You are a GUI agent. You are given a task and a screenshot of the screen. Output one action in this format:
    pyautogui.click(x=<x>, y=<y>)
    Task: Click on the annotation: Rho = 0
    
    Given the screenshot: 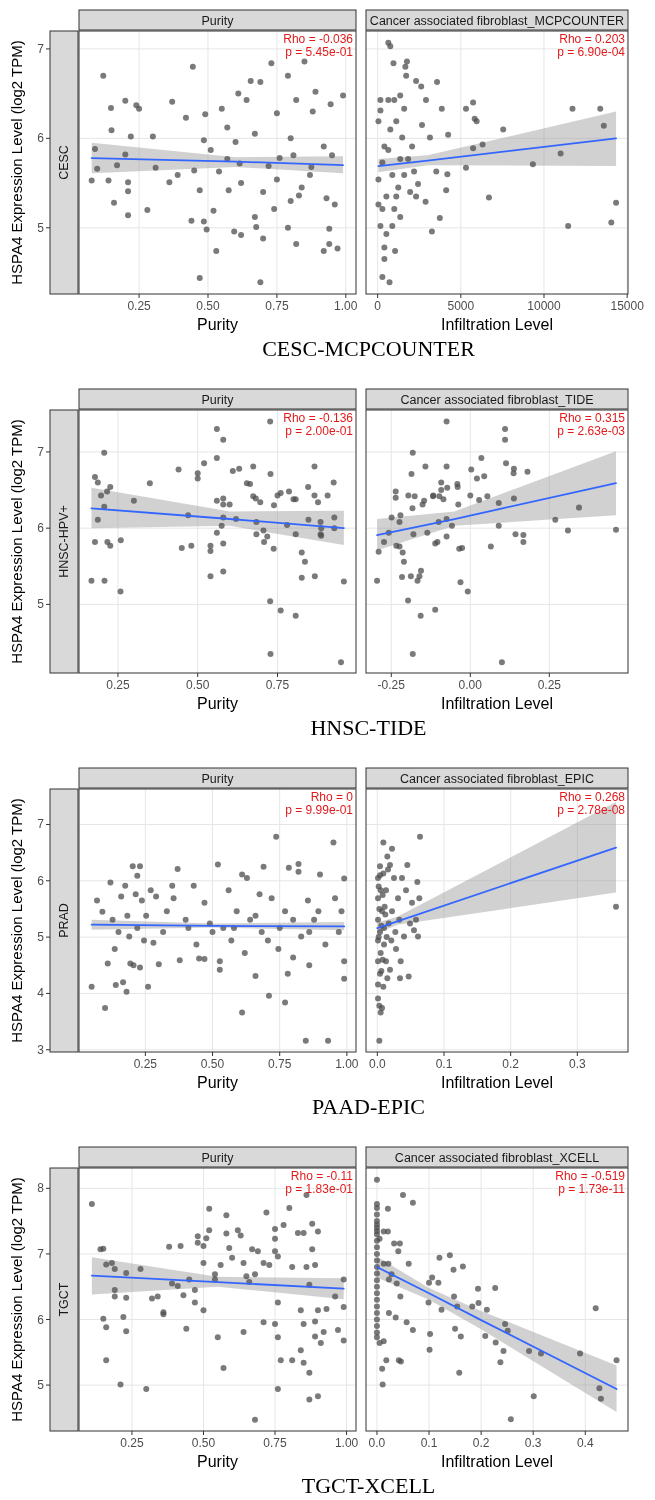 What is the action you would take?
    pyautogui.click(x=332, y=797)
    